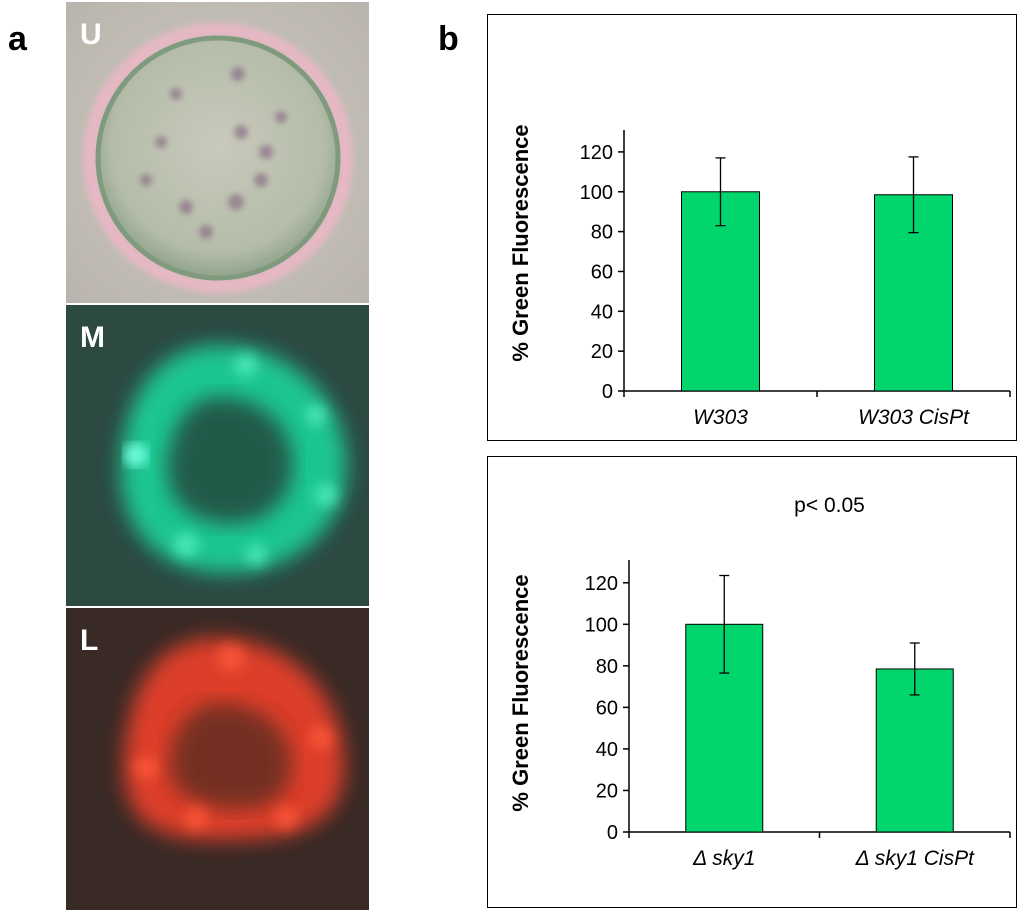 The width and height of the screenshot is (1024, 915). Describe the element at coordinates (829, 505) in the screenshot. I see `significance-annotation: p< 0.05` at that location.